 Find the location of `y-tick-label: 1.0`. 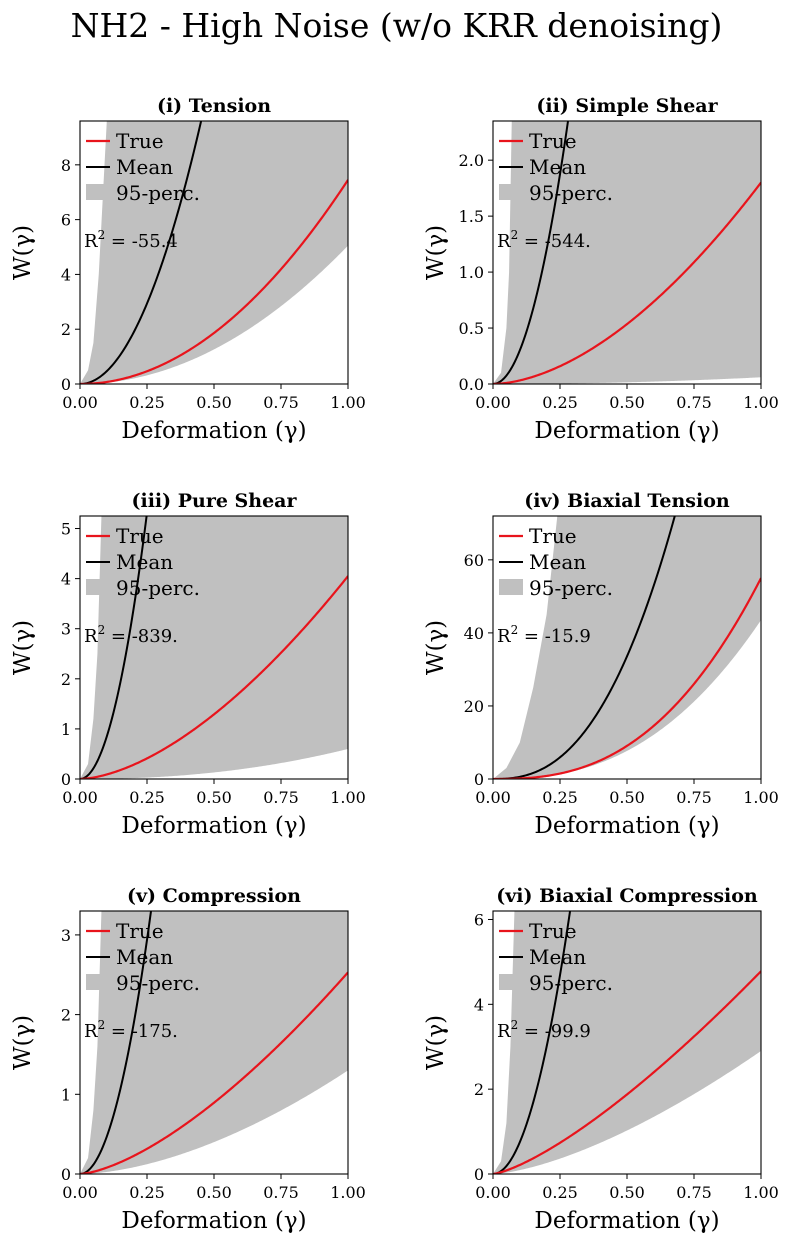

y-tick-label: 1.0 is located at coordinates (471, 272).